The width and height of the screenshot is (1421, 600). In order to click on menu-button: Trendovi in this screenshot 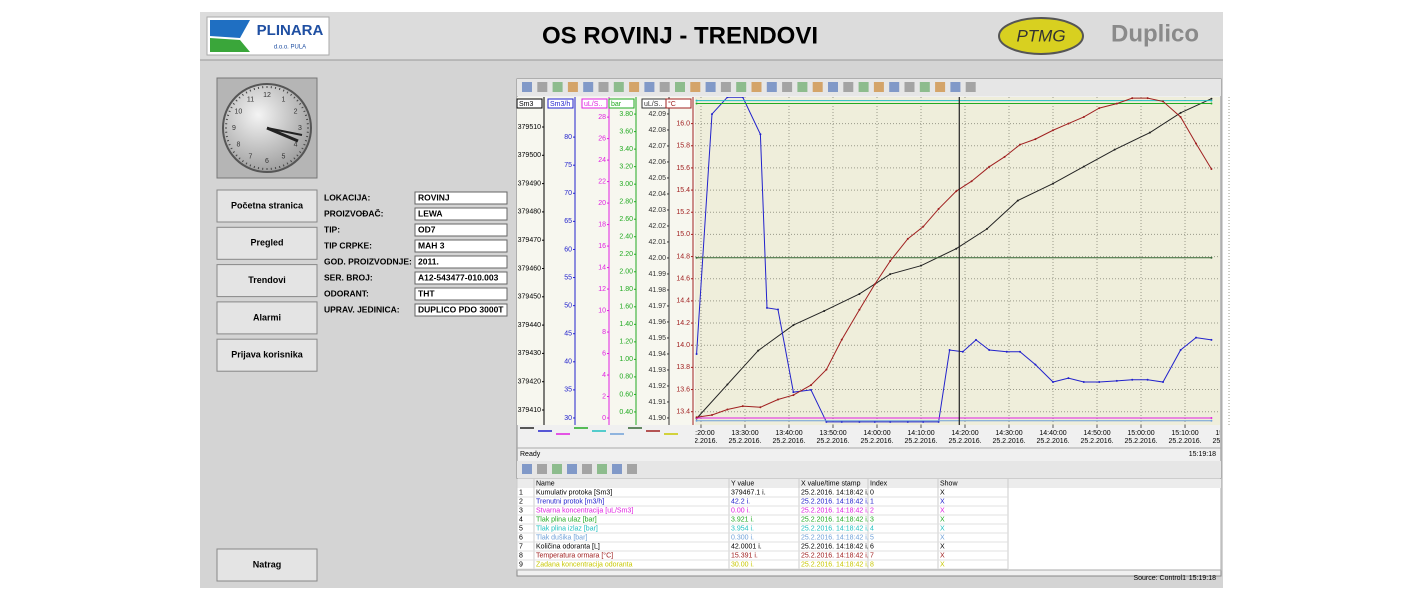, I will do `click(267, 281)`.